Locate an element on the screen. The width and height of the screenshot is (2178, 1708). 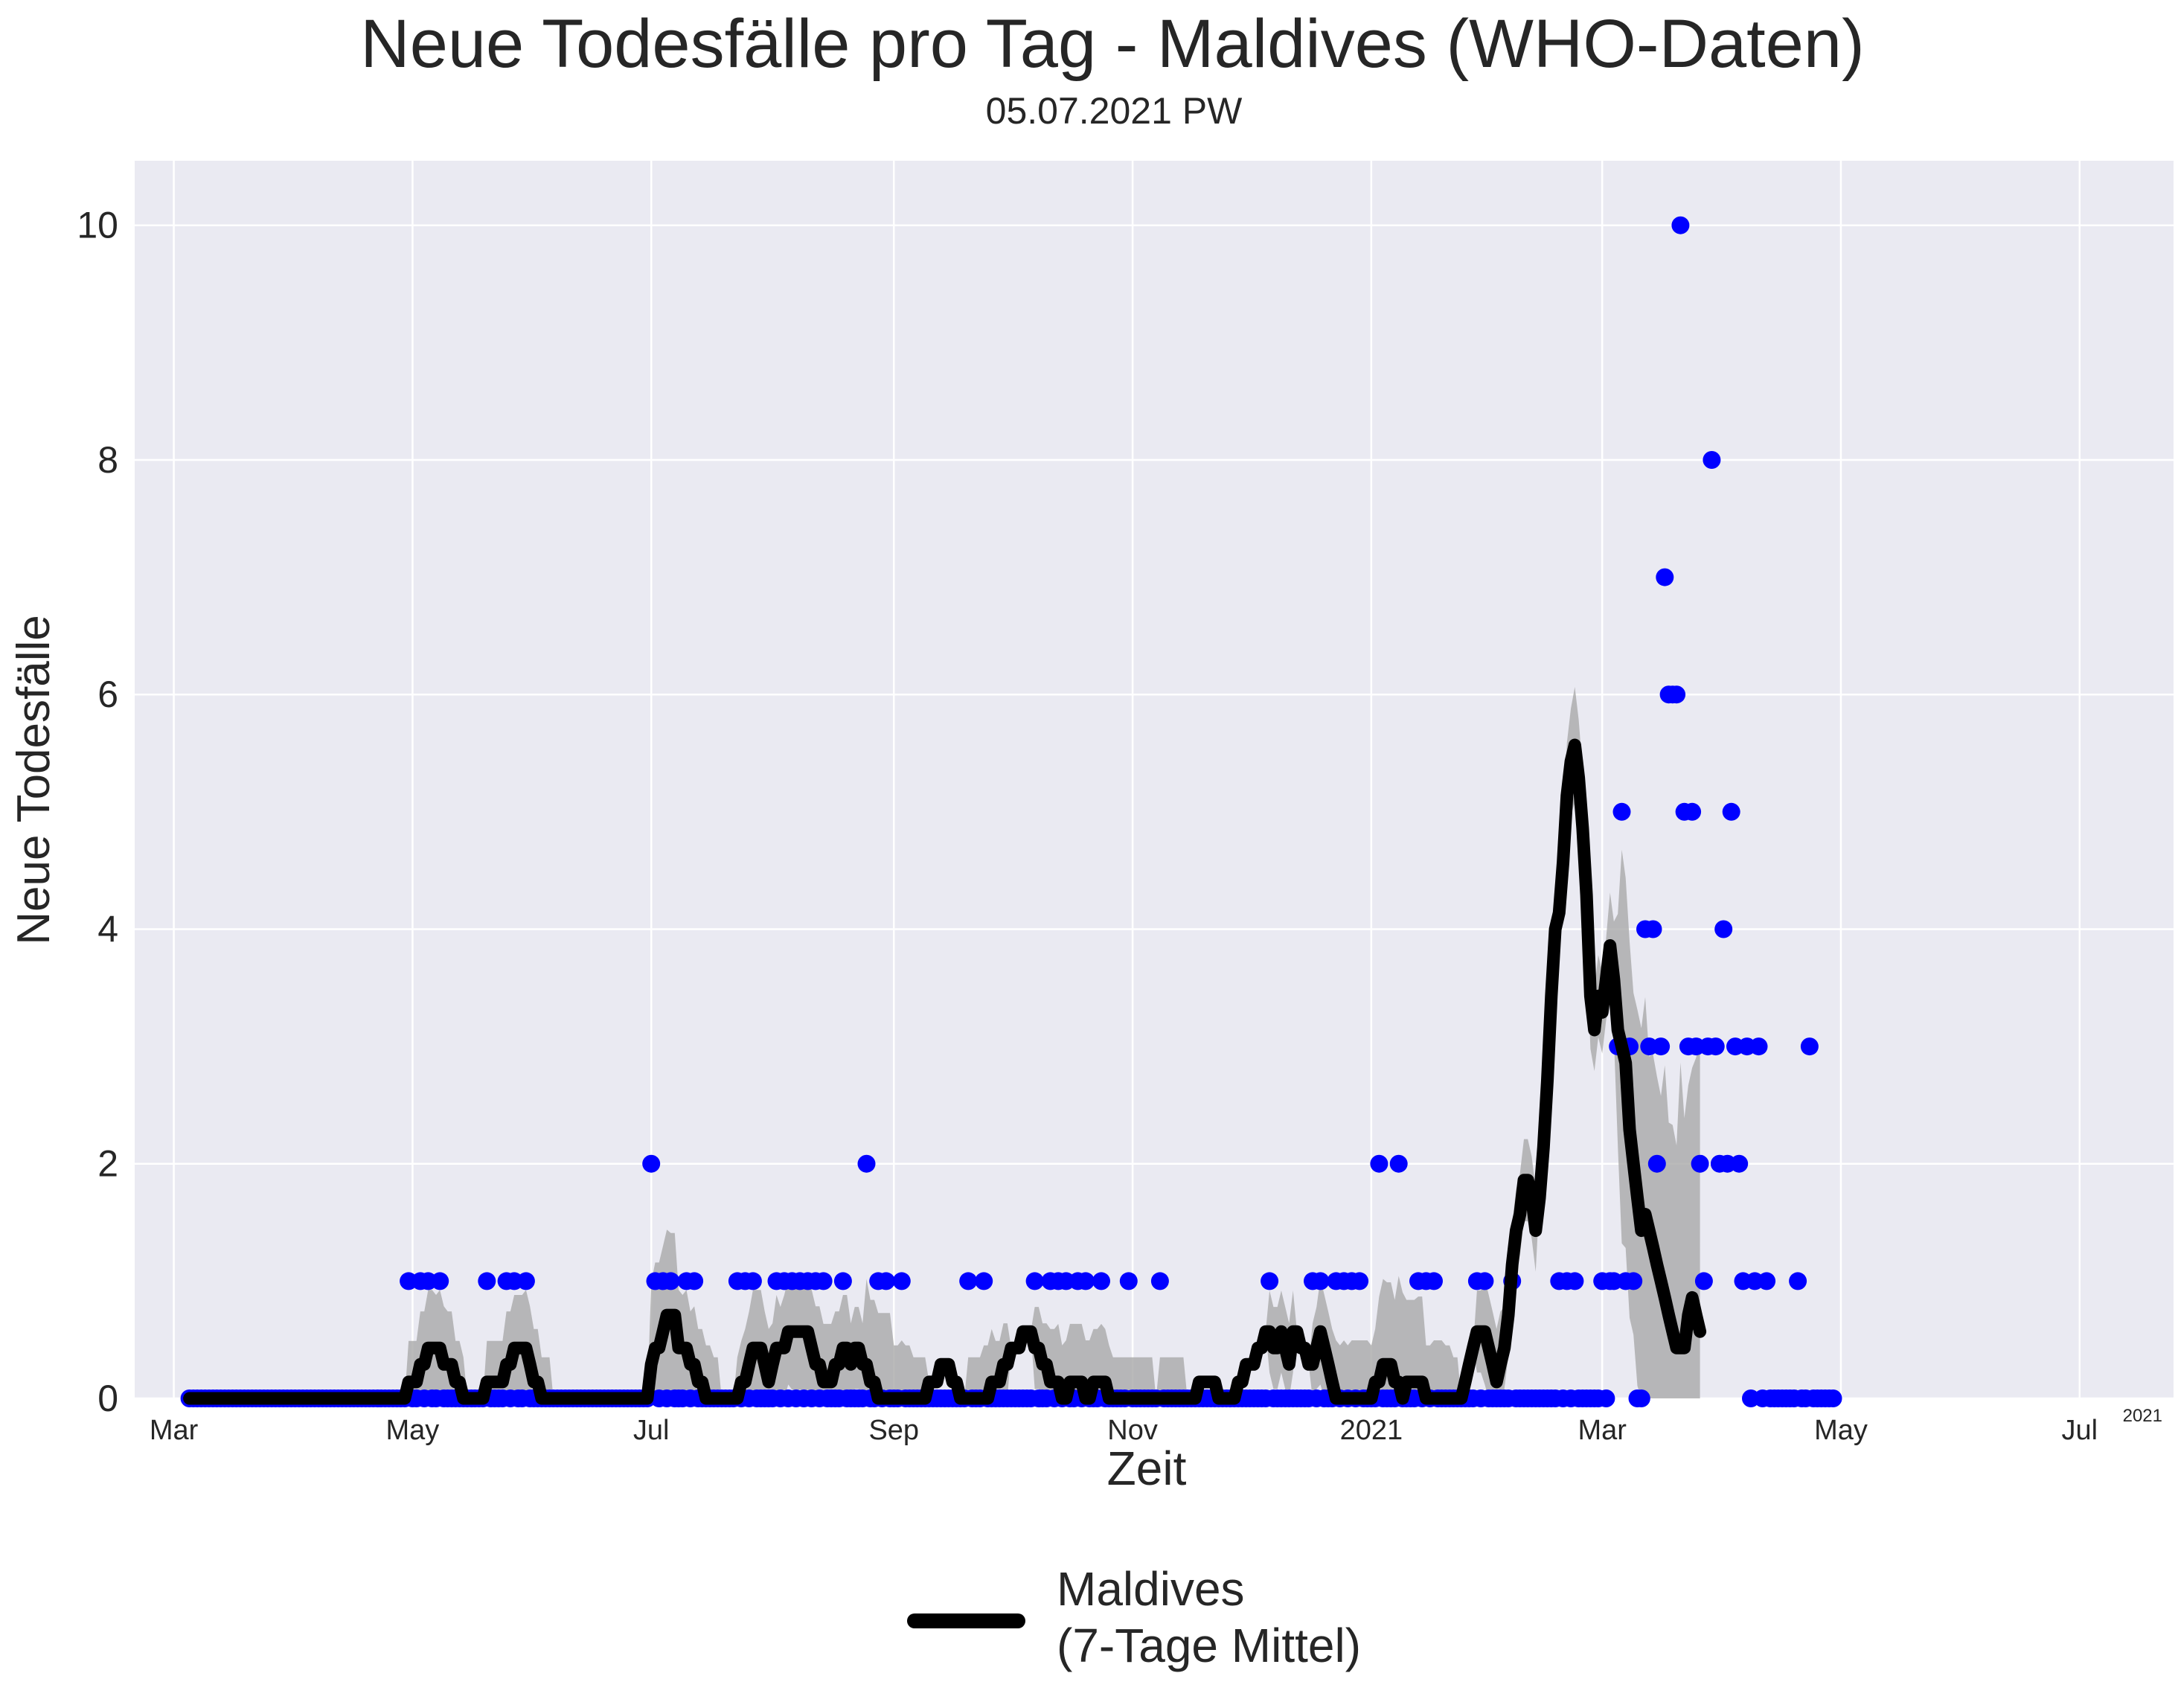
x-tick-label: Nov is located at coordinates (1132, 1430).